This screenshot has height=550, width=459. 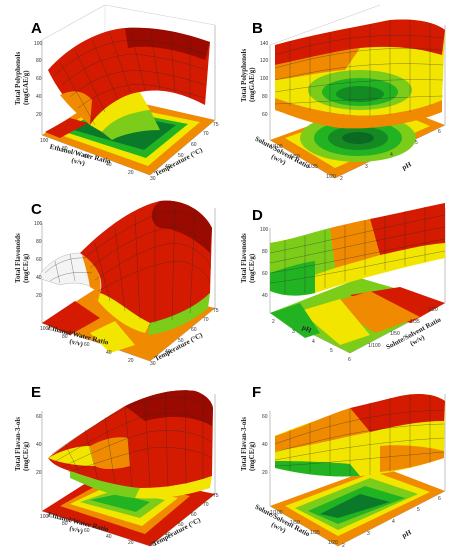 What do you see at coordinates (391, 522) in the screenshot?
I see `x-ticks-f: 2 3 4 5 6` at bounding box center [391, 522].